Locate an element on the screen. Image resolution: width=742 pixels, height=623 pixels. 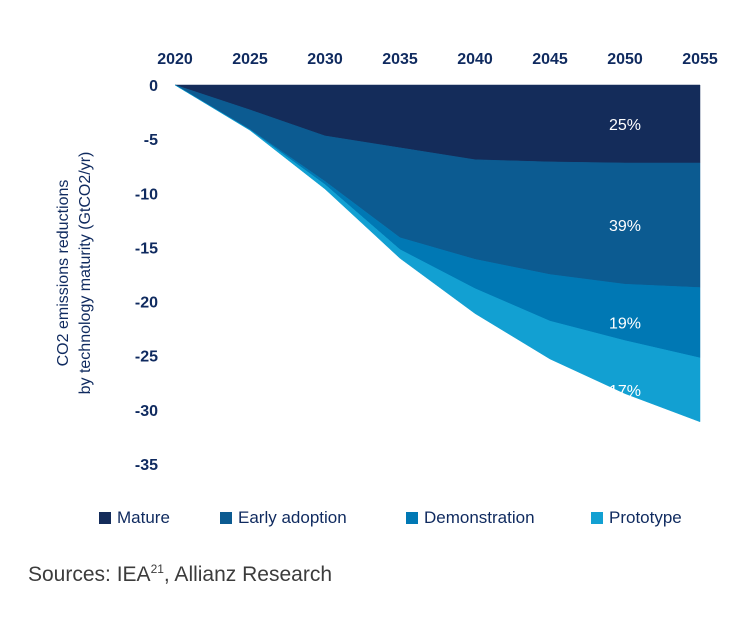
y-axis-label-line2: by technology maturity (GtCO2/yr) is located at coordinates (85, 273).